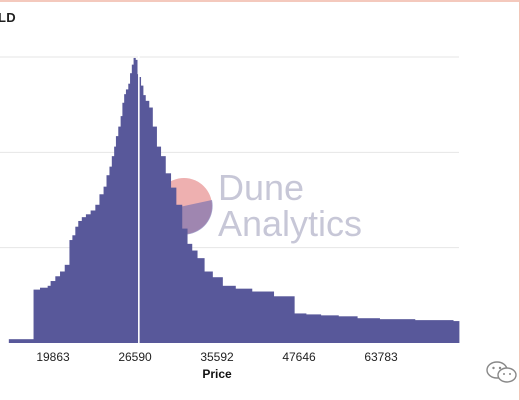  I want to click on dune-analytics-watermark: Dune Analytics, so click(259, 205).